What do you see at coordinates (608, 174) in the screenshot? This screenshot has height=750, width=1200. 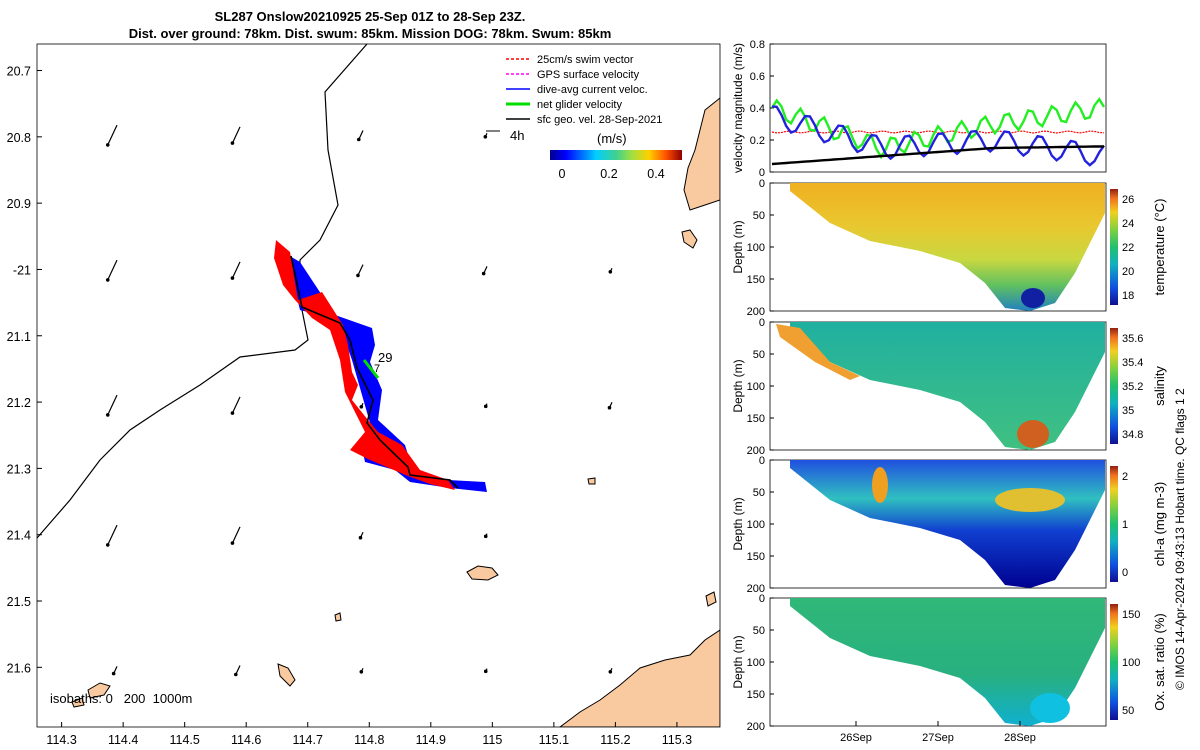 I see `colorbar-tick-1: 0.2` at bounding box center [608, 174].